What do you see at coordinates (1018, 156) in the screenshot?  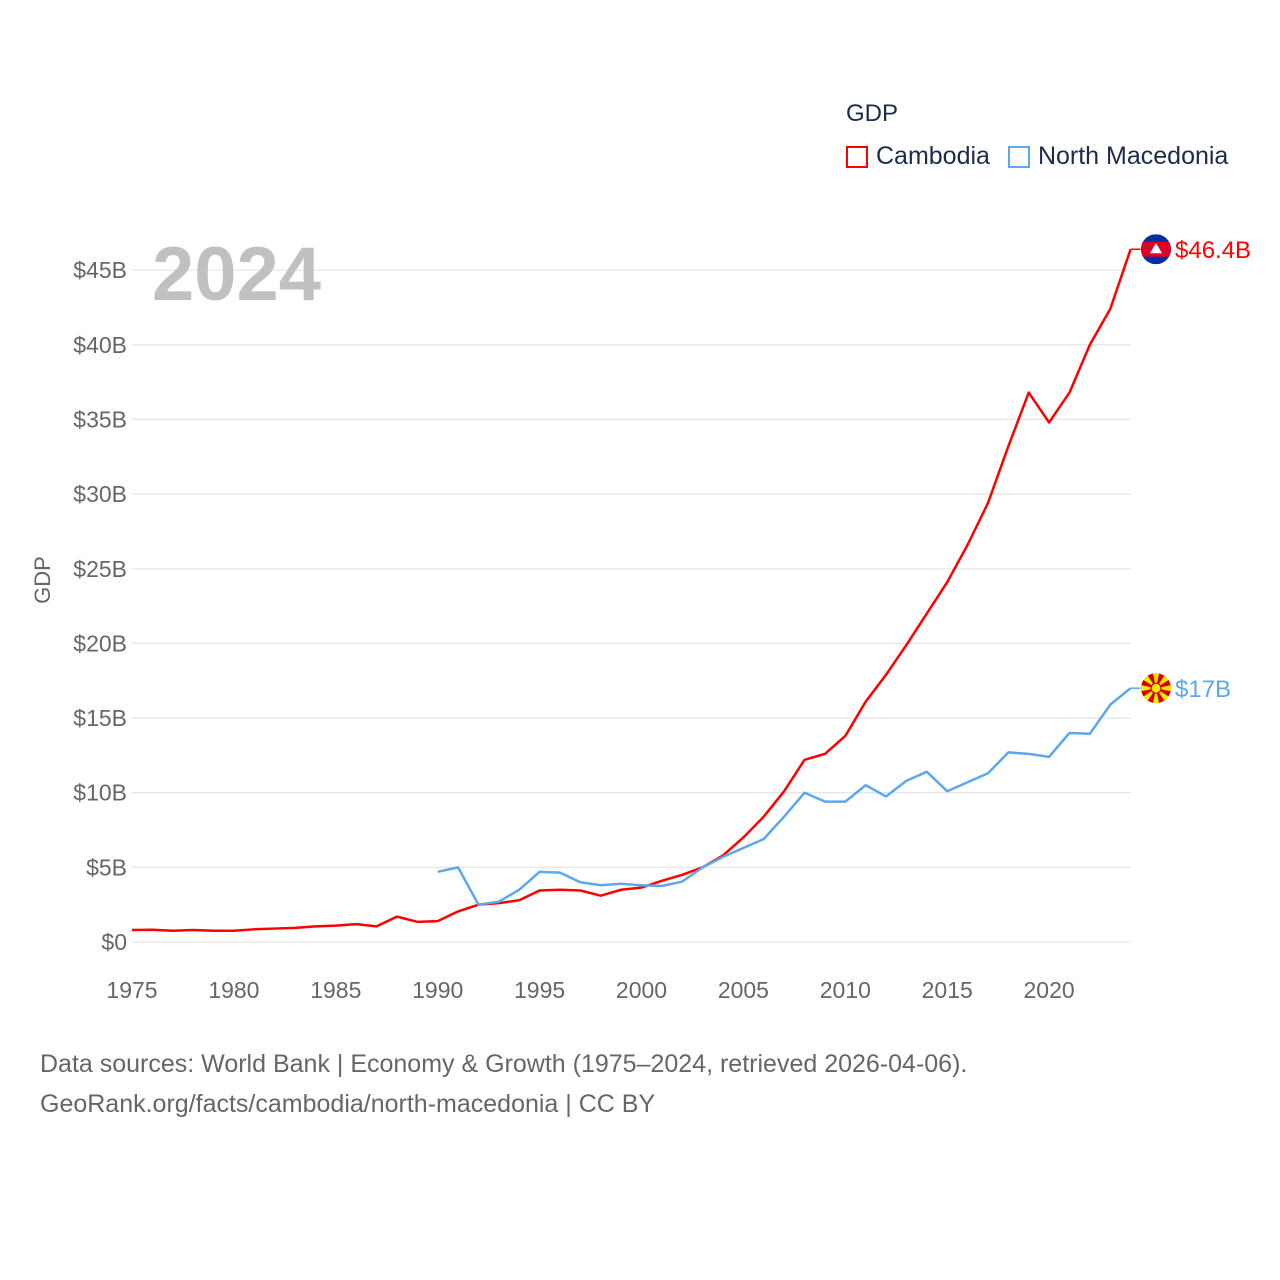 I see `legend-swatch-north-macedonia` at bounding box center [1018, 156].